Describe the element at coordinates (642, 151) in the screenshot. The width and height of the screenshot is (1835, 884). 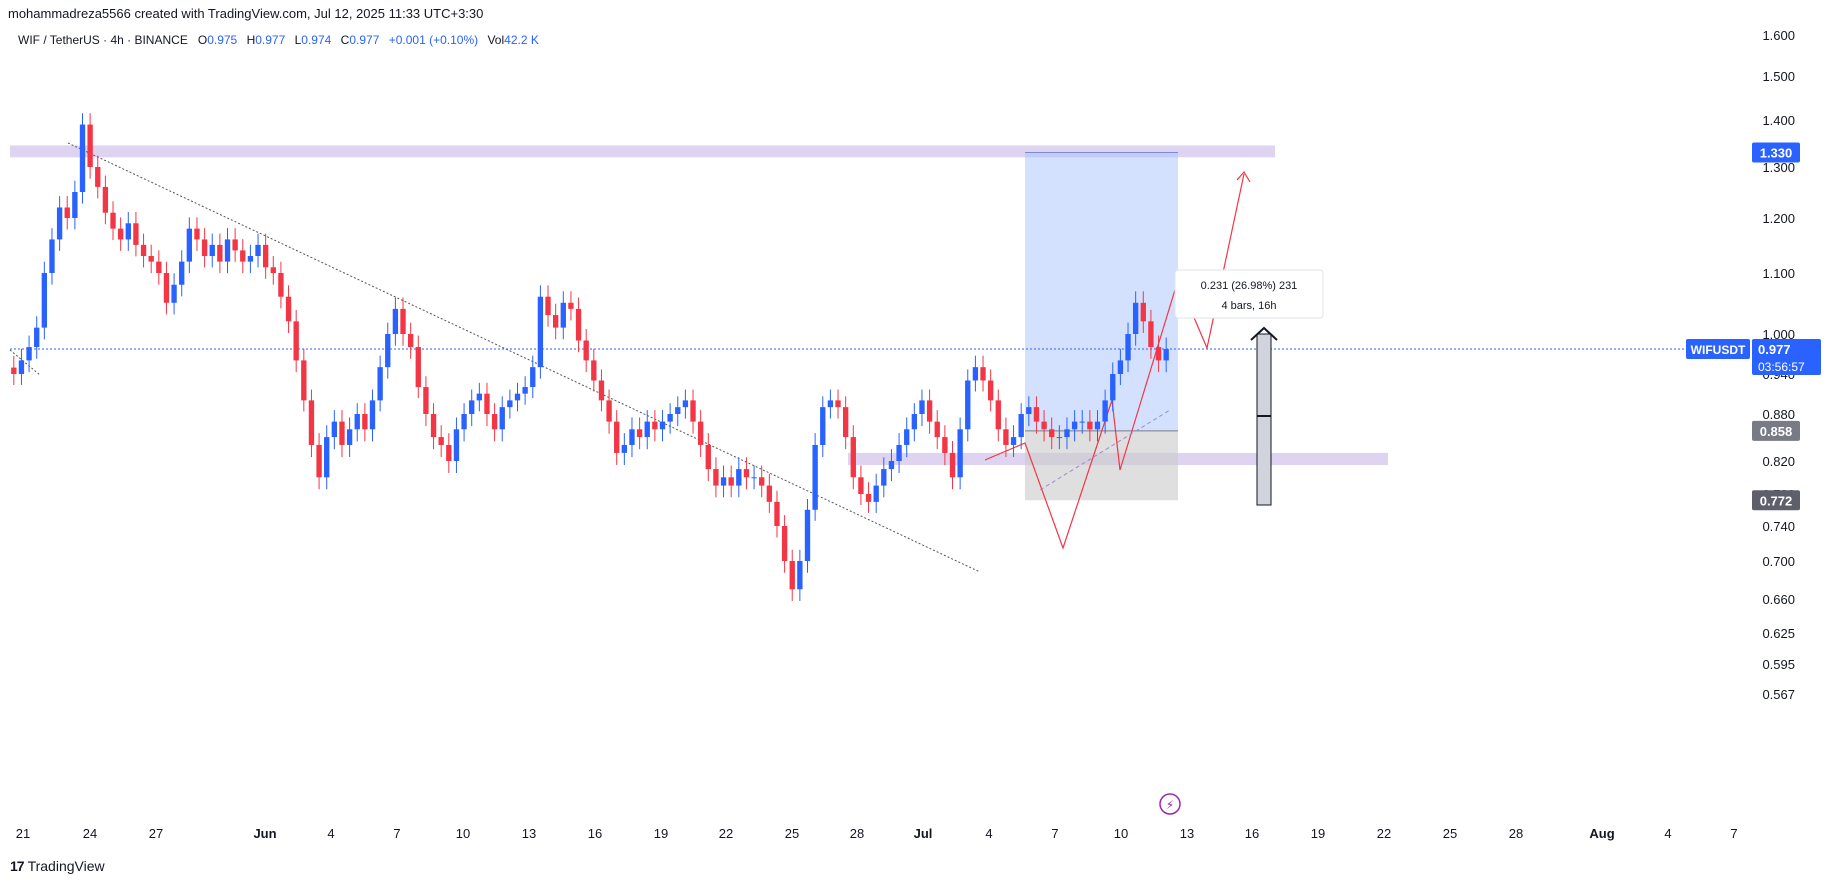
I see `resistance-zone` at that location.